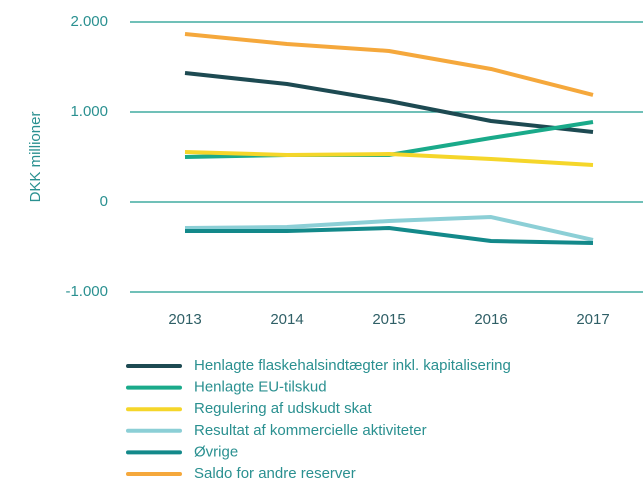 This screenshot has width=643, height=504. Describe the element at coordinates (86, 291) in the screenshot. I see `y-tick-label: -1.000` at that location.